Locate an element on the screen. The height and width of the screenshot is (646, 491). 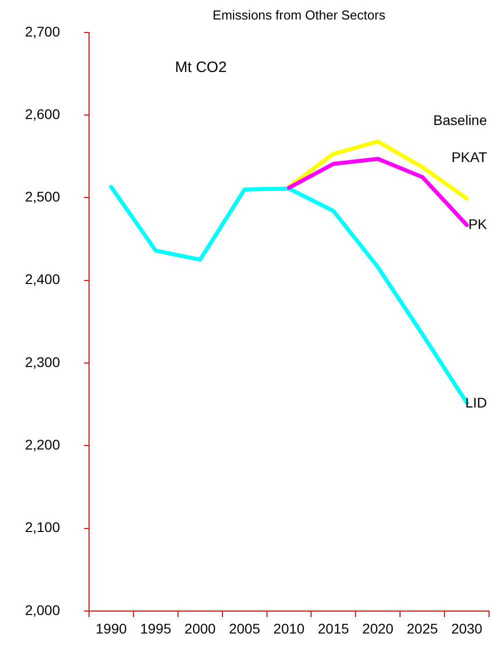
y-tick-label: 2,700 is located at coordinates (42, 31).